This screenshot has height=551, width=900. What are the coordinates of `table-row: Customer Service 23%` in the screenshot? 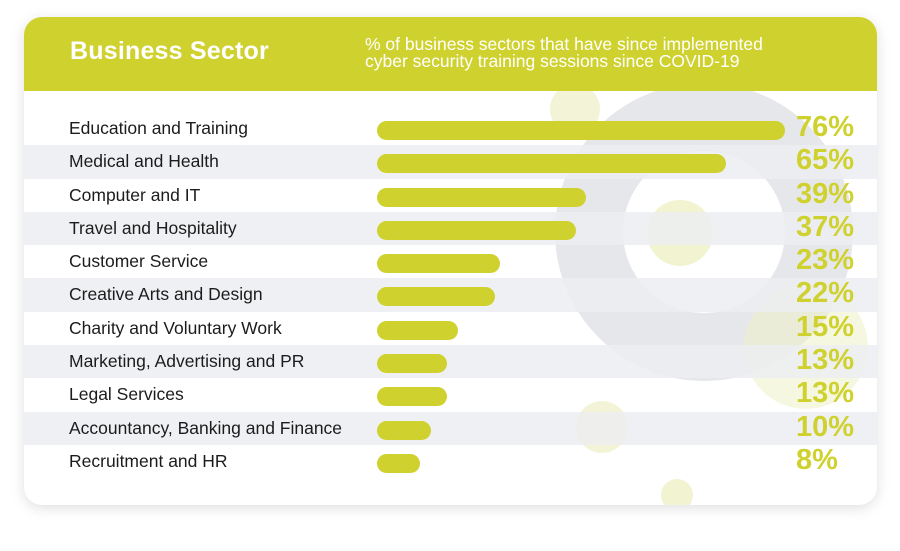 It's located at (450, 261).